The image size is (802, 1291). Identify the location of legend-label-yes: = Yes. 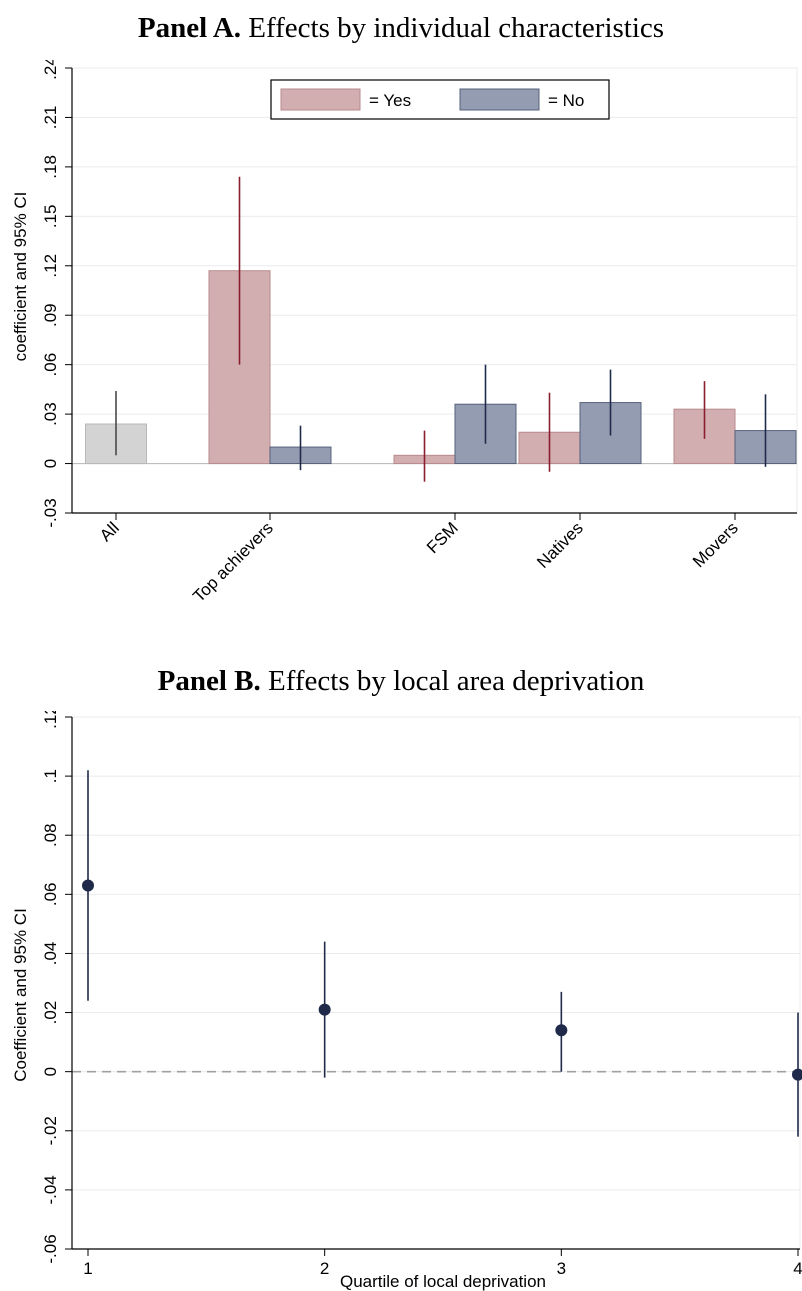
(390, 100).